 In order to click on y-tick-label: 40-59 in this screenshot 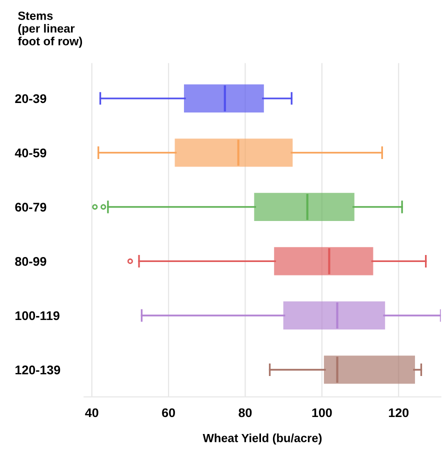, I will do `click(30, 153)`.